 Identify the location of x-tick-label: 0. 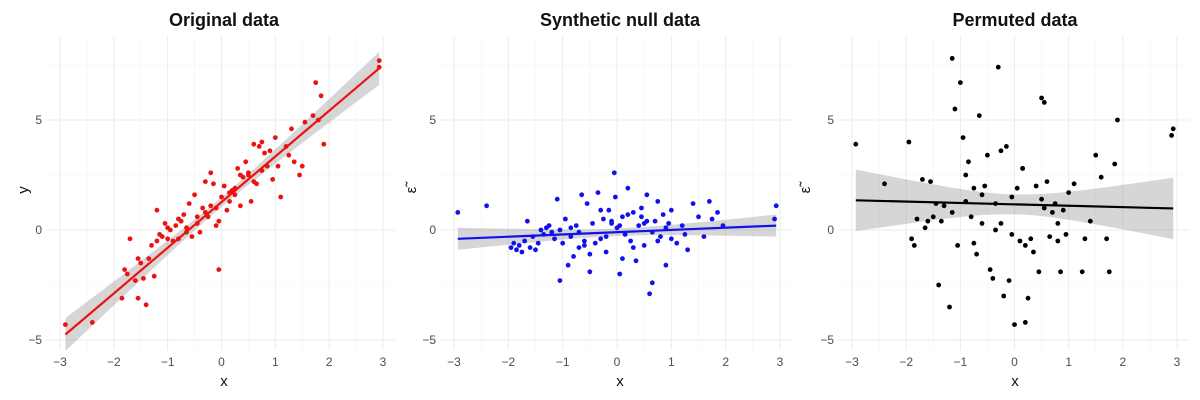
(617, 362).